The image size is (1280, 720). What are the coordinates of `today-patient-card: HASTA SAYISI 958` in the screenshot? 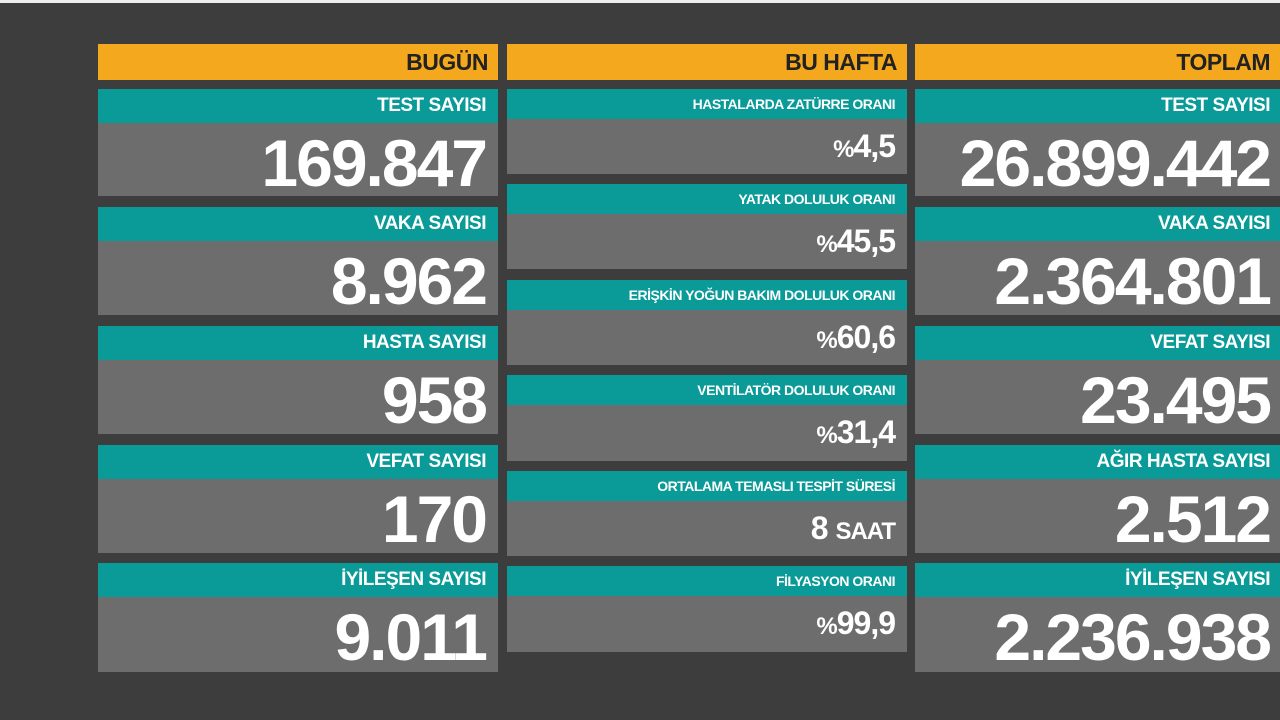 It's located at (298, 381).